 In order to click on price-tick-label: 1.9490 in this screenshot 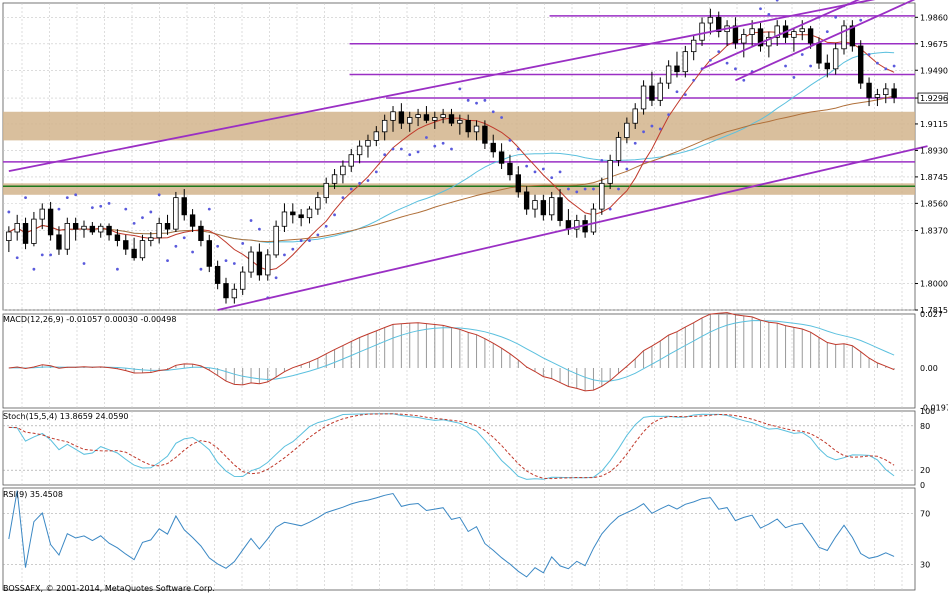, I will do `click(934, 70)`.